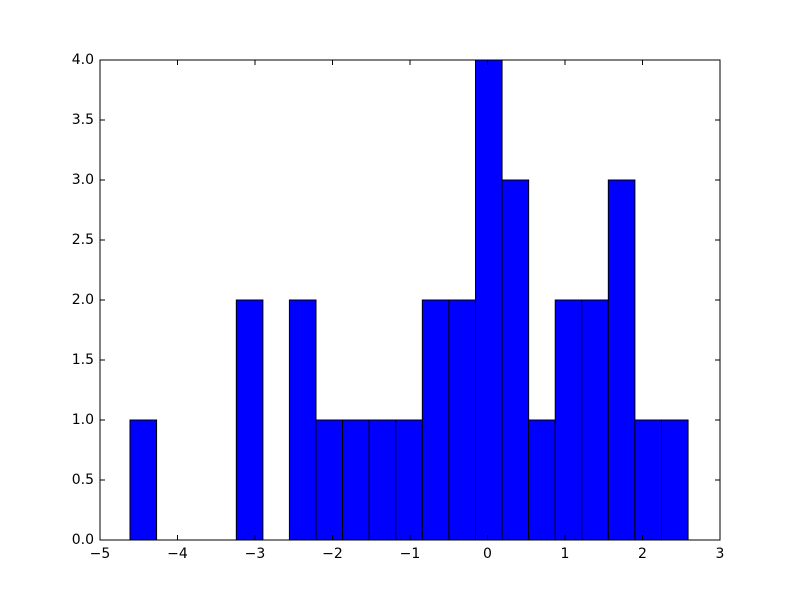  Describe the element at coordinates (83, 300) in the screenshot. I see `y-tick-label: 2.0` at that location.